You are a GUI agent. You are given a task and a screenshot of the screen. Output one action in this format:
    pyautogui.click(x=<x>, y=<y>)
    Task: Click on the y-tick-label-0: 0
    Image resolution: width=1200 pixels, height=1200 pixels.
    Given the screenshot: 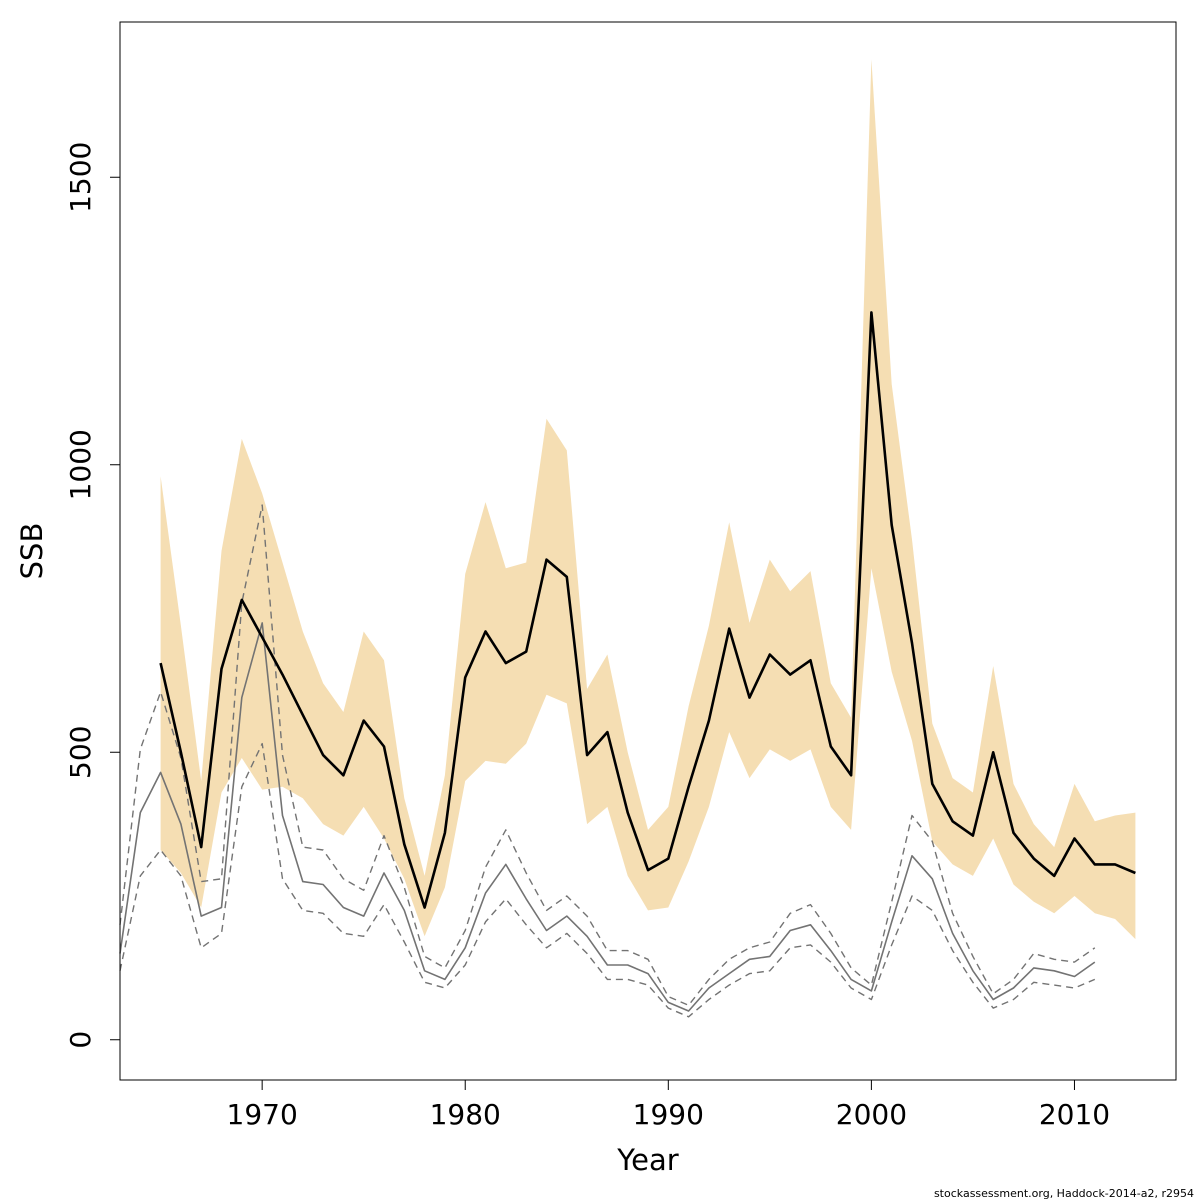 What is the action you would take?
    pyautogui.click(x=80, y=1040)
    